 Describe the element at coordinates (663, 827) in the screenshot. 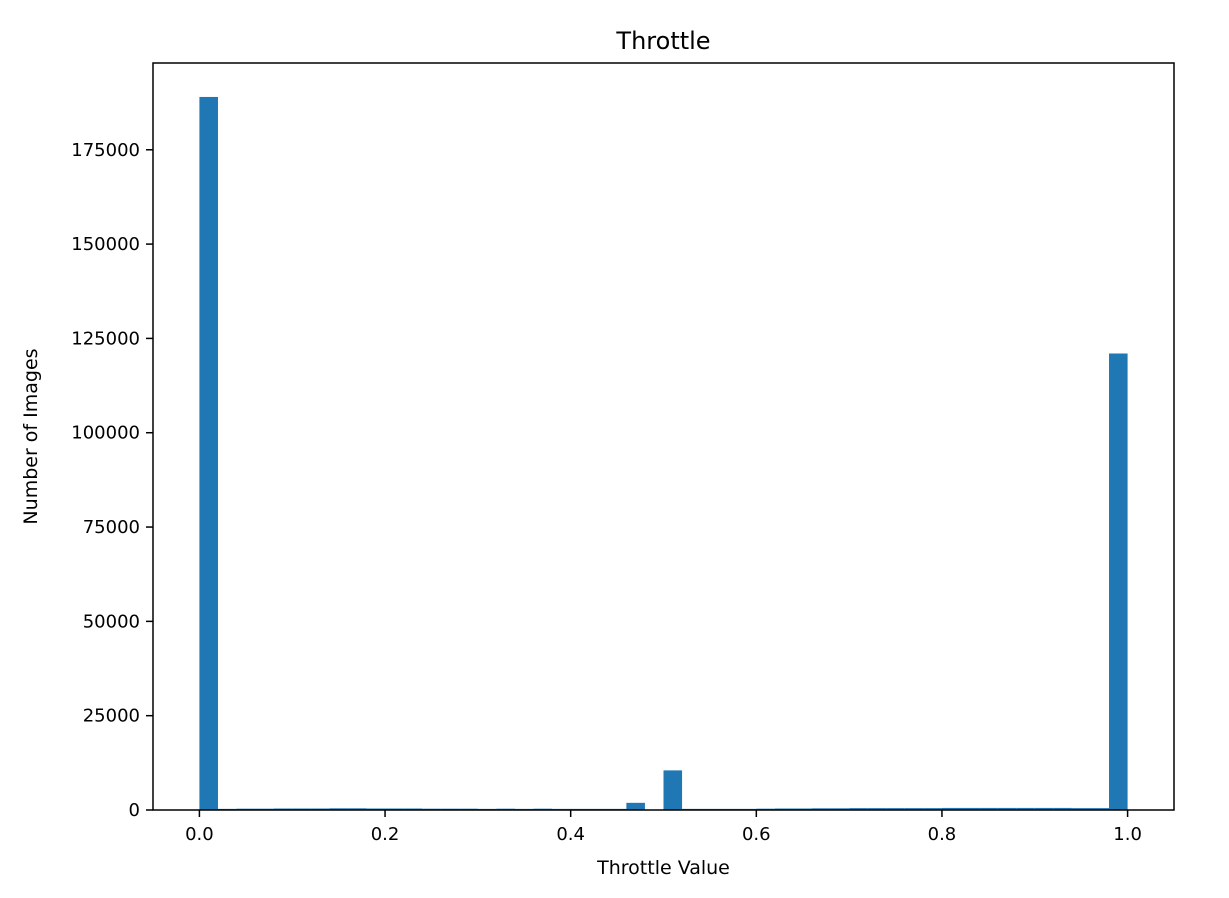

I see `x-axis-ticks: 0.0 0.2 0.4 0.6 0.8 1.0` at that location.